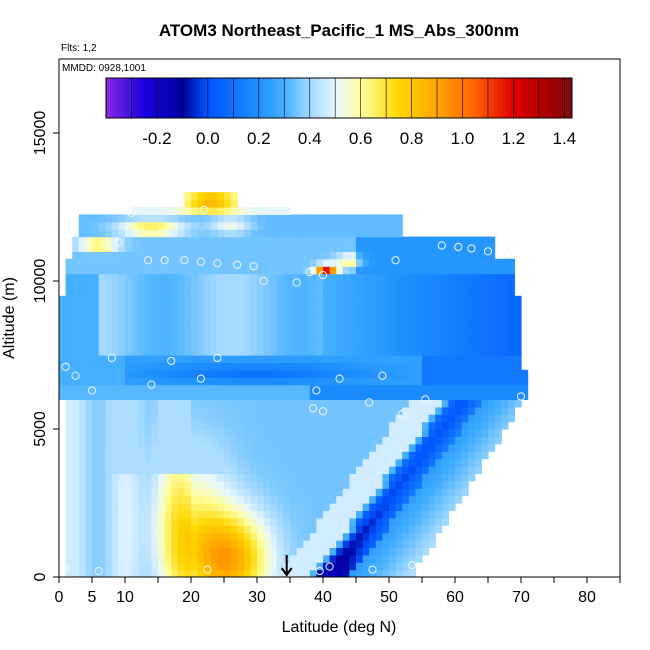  I want to click on x-tick-label: 80, so click(587, 597).